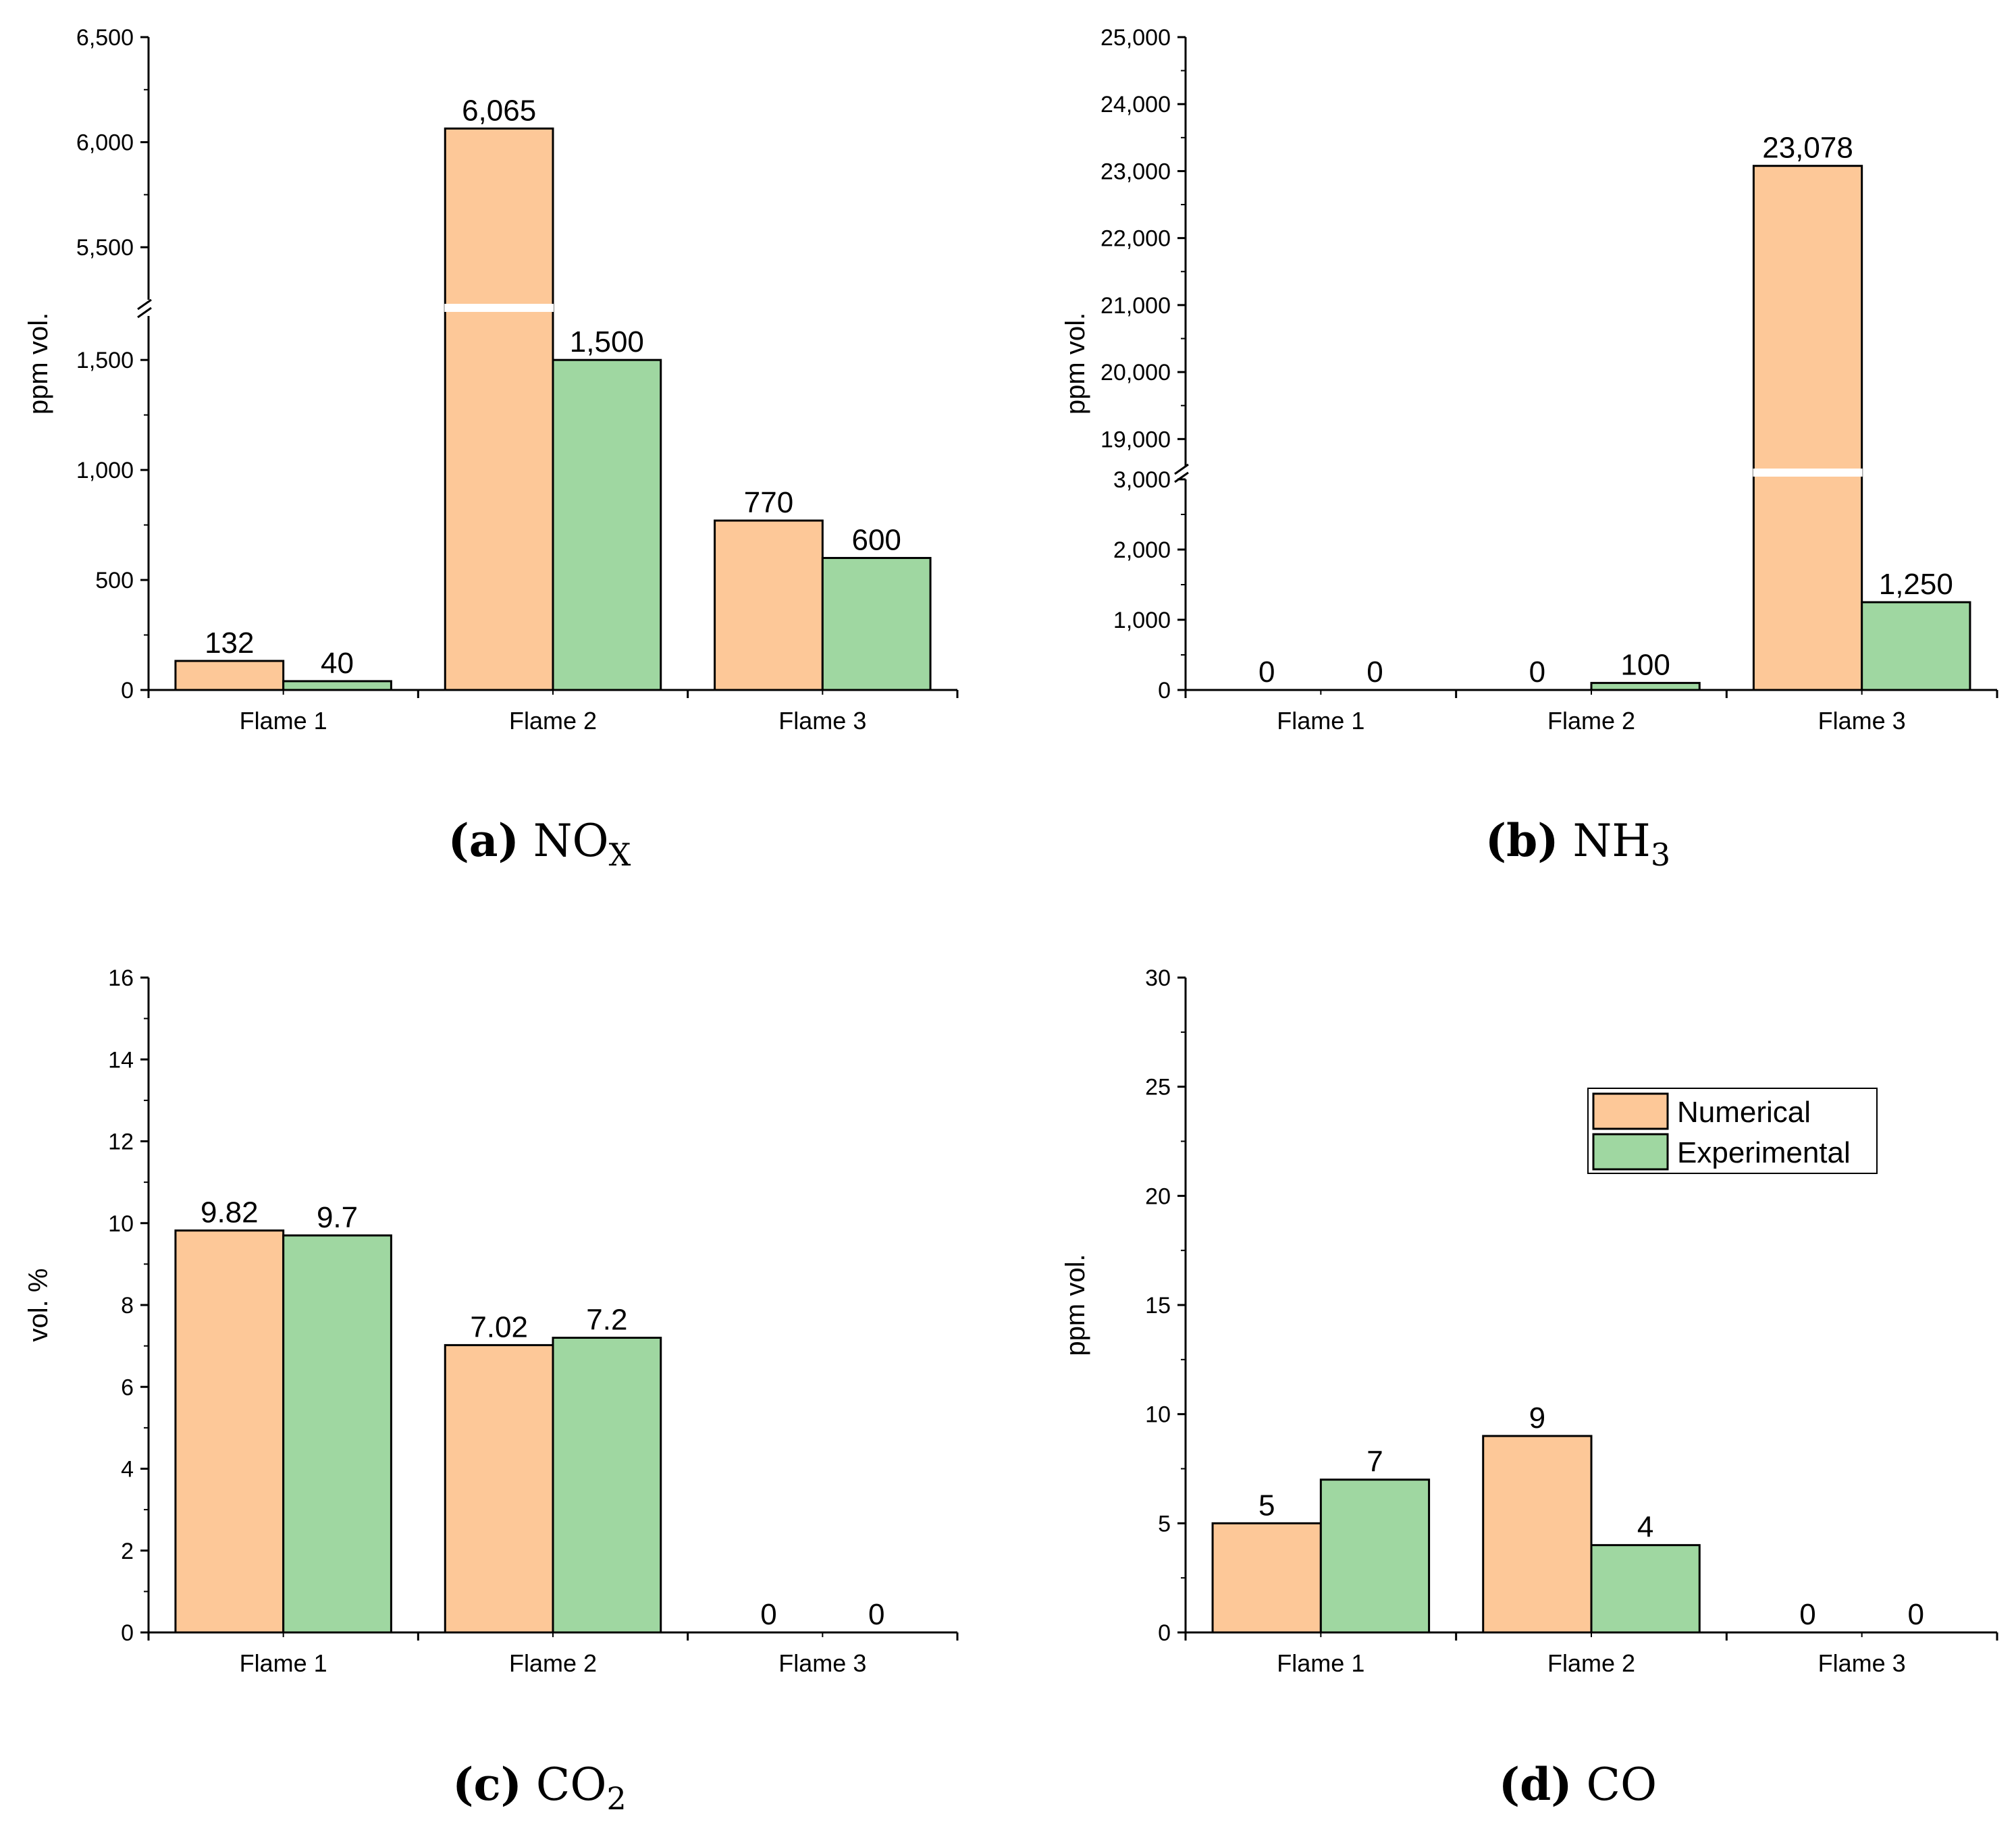  Describe the element at coordinates (876, 1614) in the screenshot. I see `bar-label-c-experimental-3: 0` at that location.